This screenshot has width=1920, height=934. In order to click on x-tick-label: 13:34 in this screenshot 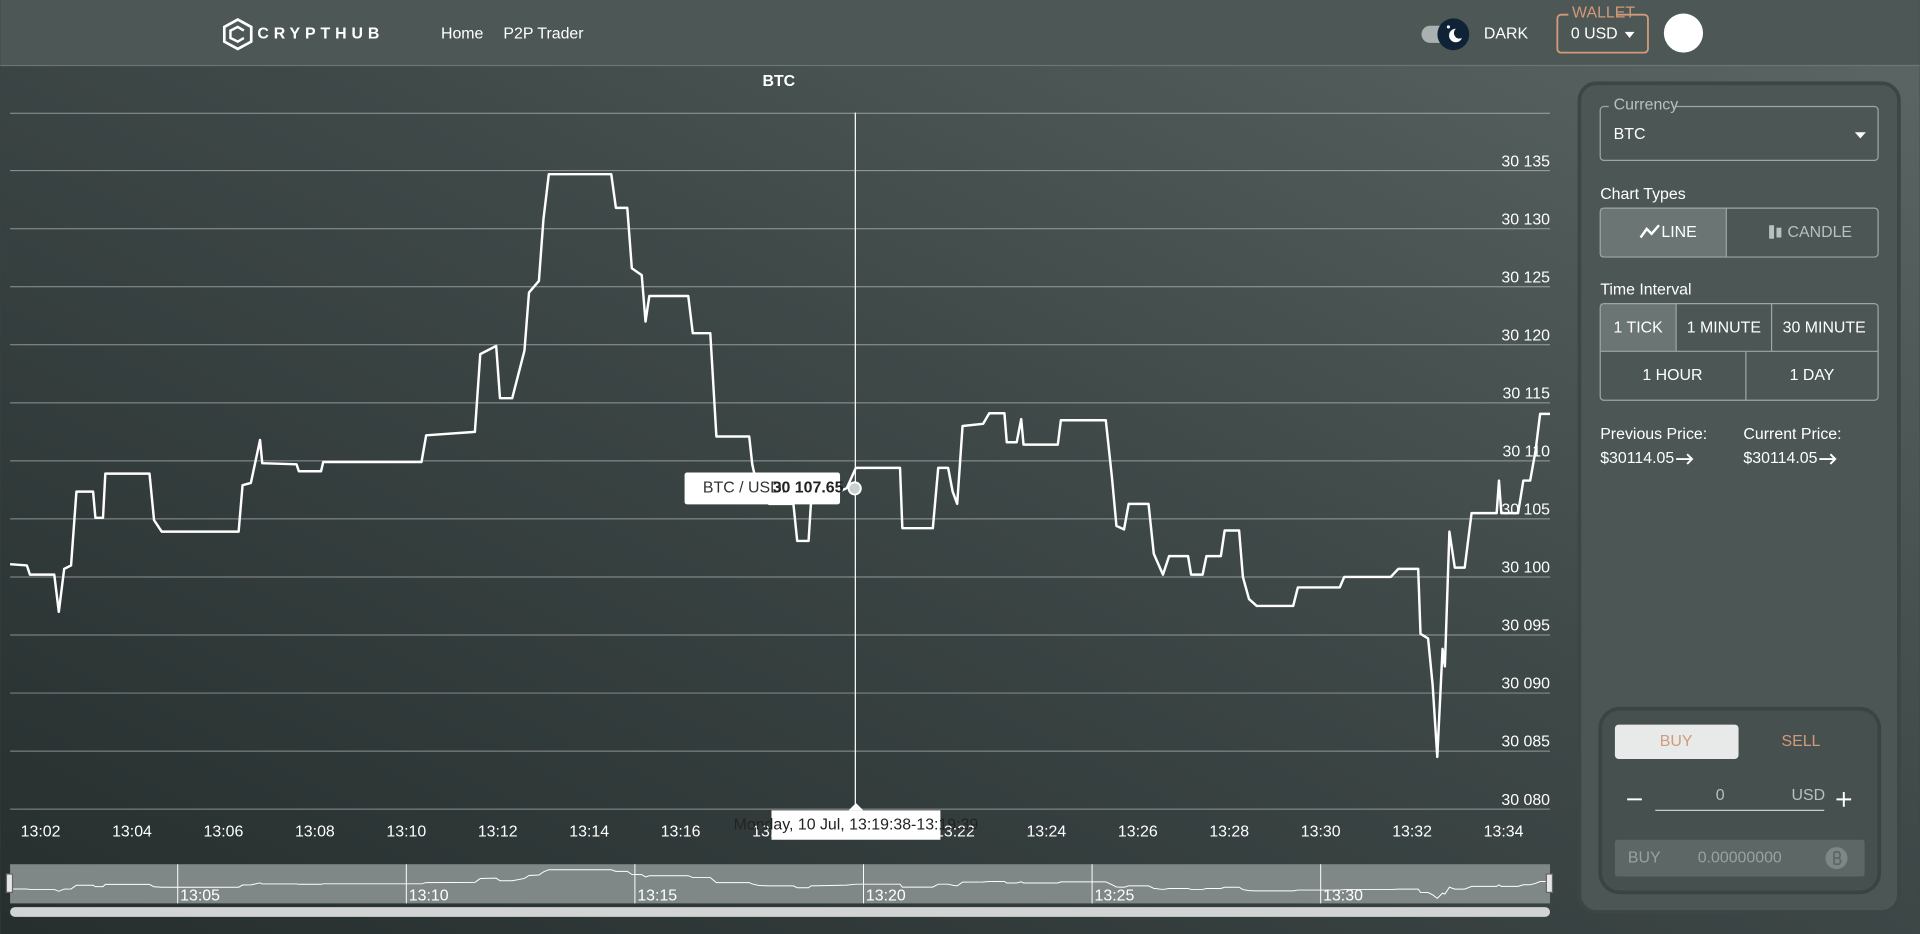, I will do `click(1504, 832)`.